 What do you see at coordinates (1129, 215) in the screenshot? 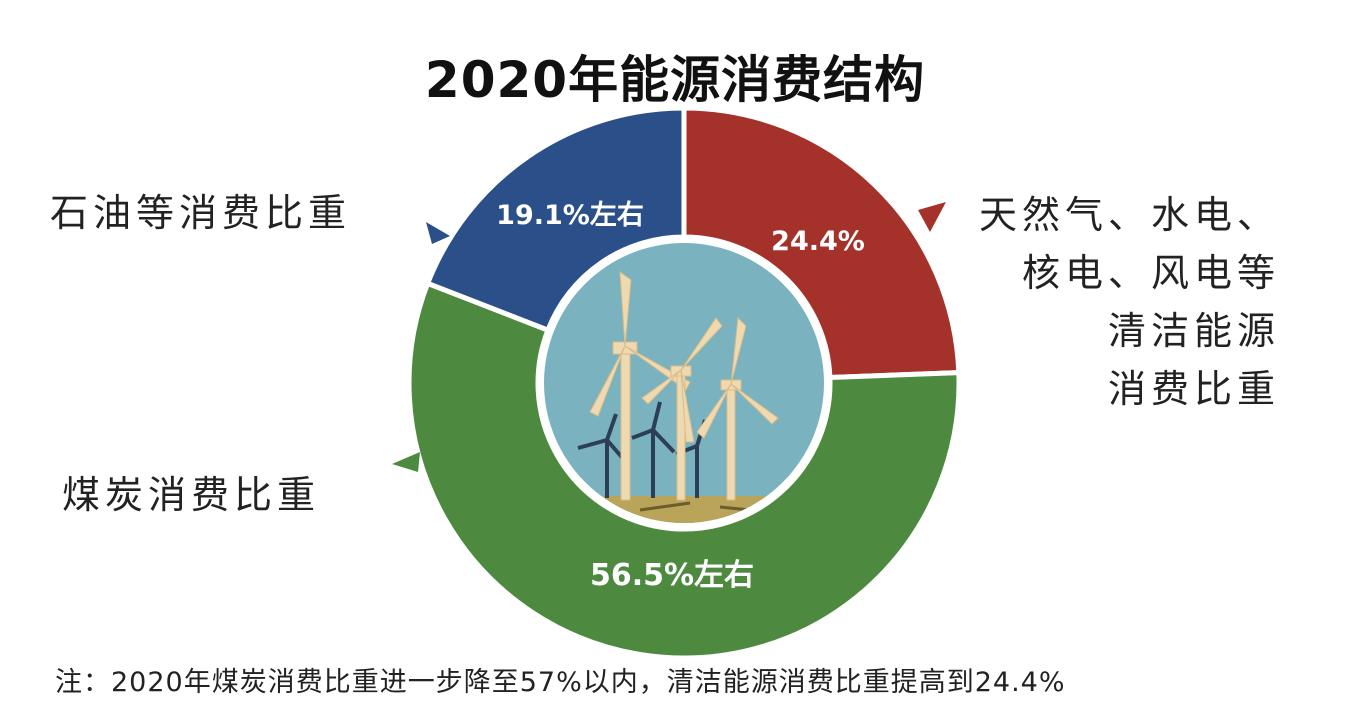
I see `clean-energy-label-line: 天然气、水电、` at bounding box center [1129, 215].